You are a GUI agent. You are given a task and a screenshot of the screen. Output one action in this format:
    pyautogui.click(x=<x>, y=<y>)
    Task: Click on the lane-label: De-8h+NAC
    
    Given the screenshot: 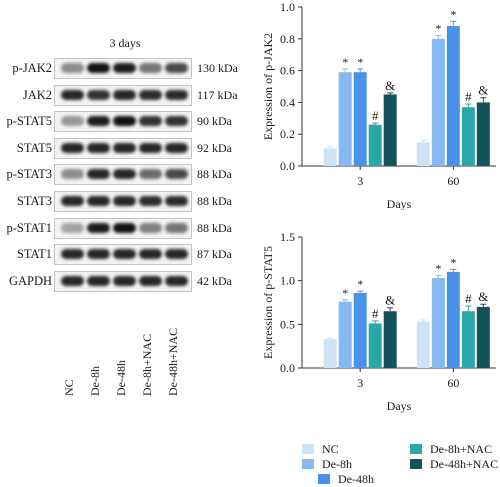 What is the action you would take?
    pyautogui.click(x=147, y=364)
    